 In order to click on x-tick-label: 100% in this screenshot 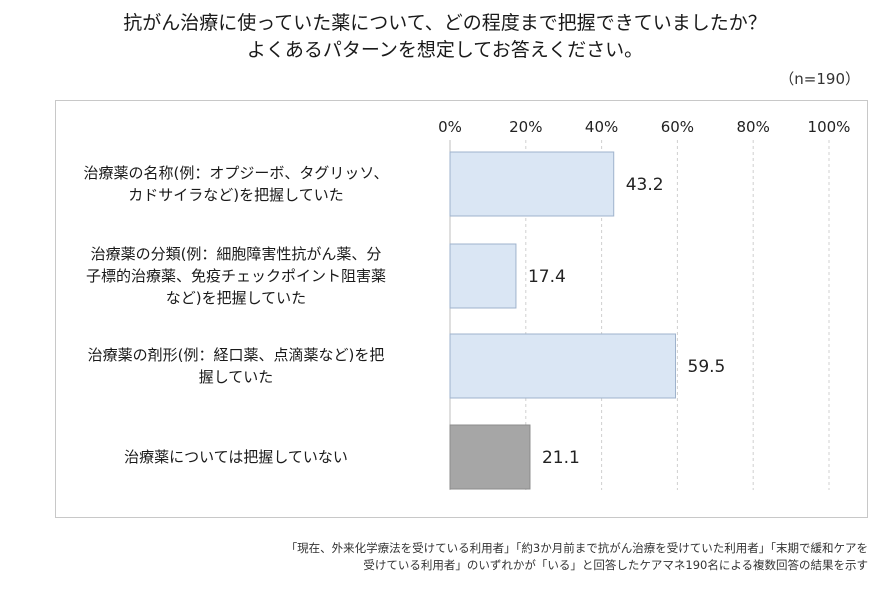, I will do `click(829, 127)`.